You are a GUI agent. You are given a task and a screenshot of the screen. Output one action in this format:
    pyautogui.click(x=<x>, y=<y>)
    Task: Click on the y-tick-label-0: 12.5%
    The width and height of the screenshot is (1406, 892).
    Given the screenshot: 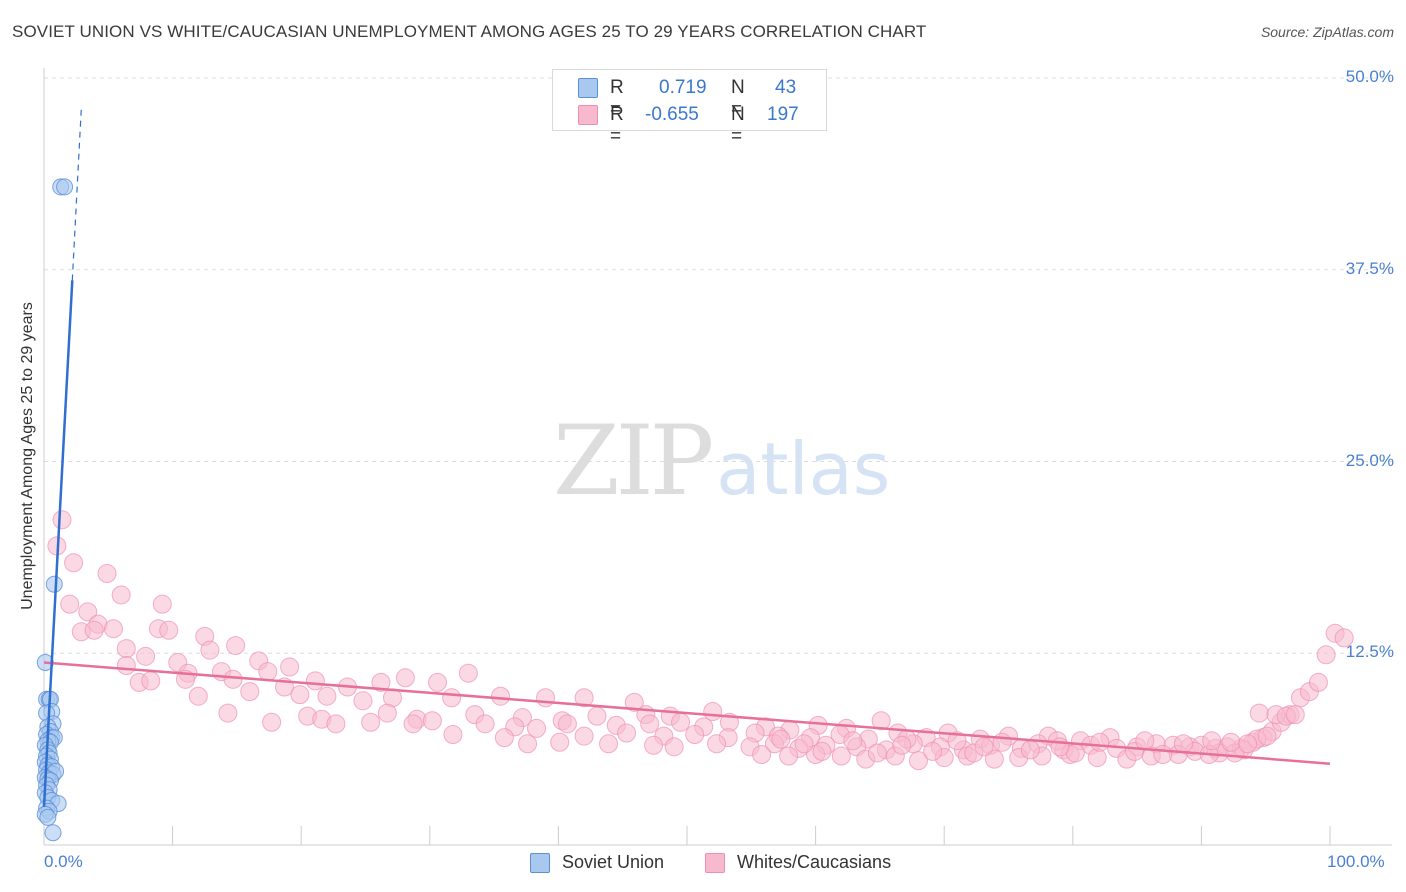 What is the action you would take?
    pyautogui.click(x=1369, y=652)
    